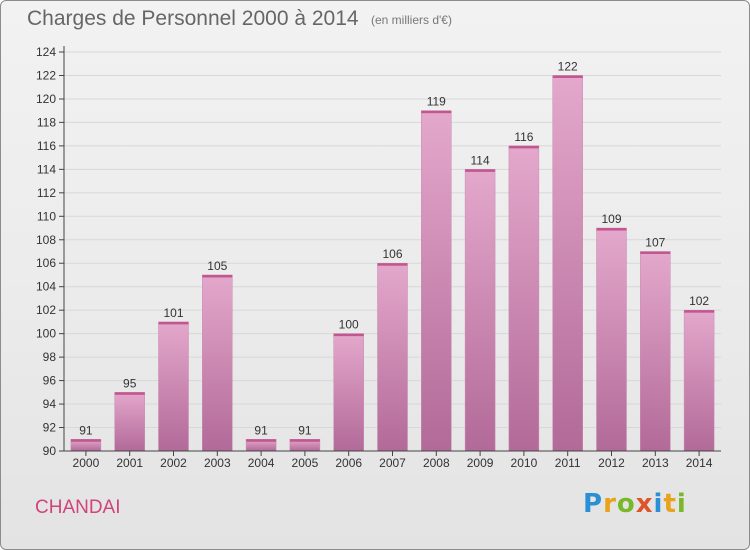  What do you see at coordinates (50, 428) in the screenshot?
I see `y-tick-label: 92` at bounding box center [50, 428].